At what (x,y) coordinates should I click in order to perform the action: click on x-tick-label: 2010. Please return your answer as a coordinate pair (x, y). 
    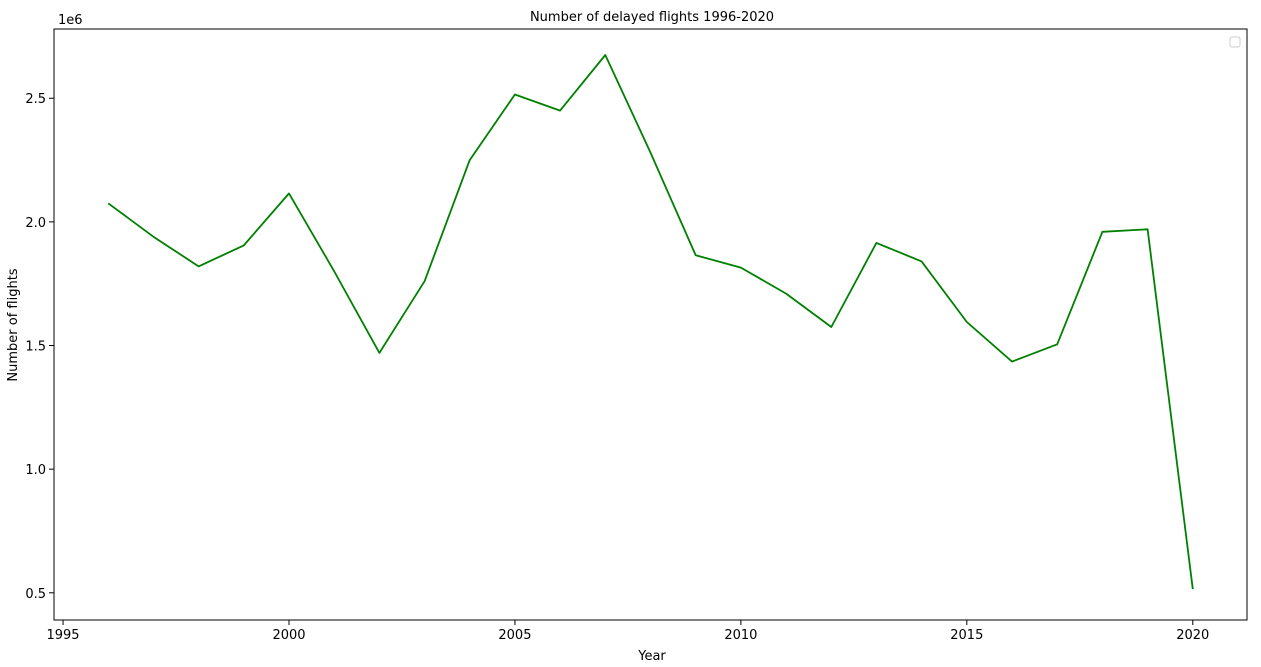
    Looking at the image, I should click on (740, 635).